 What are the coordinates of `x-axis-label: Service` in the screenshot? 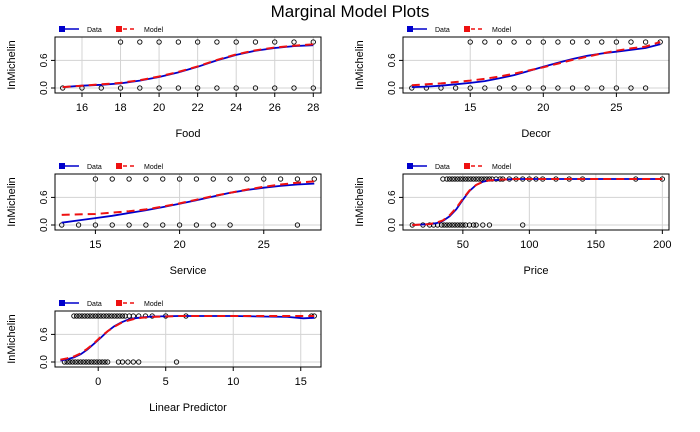 It's located at (188, 271).